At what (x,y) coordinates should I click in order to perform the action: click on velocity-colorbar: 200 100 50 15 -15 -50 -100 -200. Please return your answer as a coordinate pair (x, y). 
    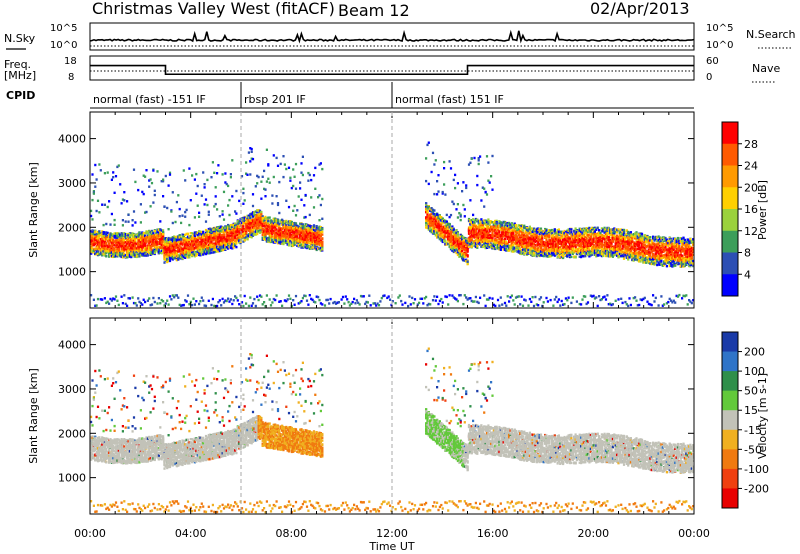
    Looking at the image, I should click on (745, 420).